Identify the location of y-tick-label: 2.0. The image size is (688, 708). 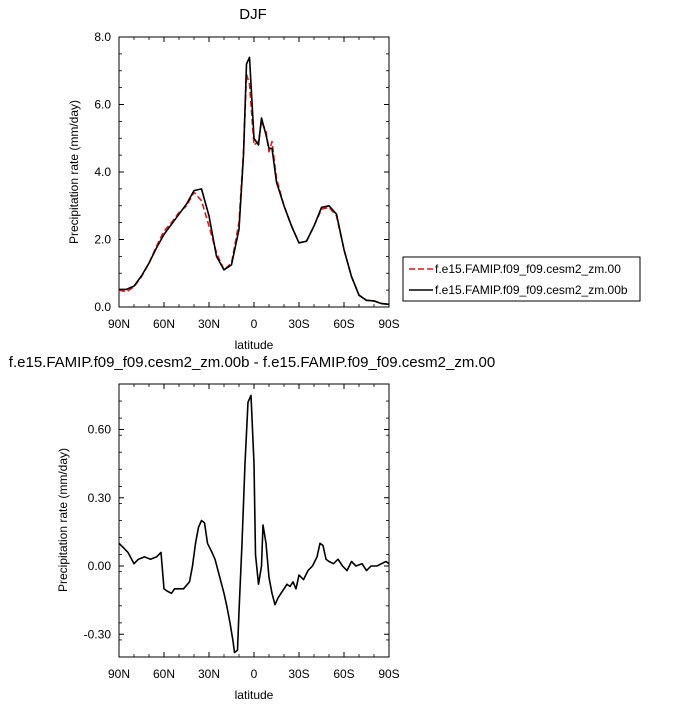
(102, 240).